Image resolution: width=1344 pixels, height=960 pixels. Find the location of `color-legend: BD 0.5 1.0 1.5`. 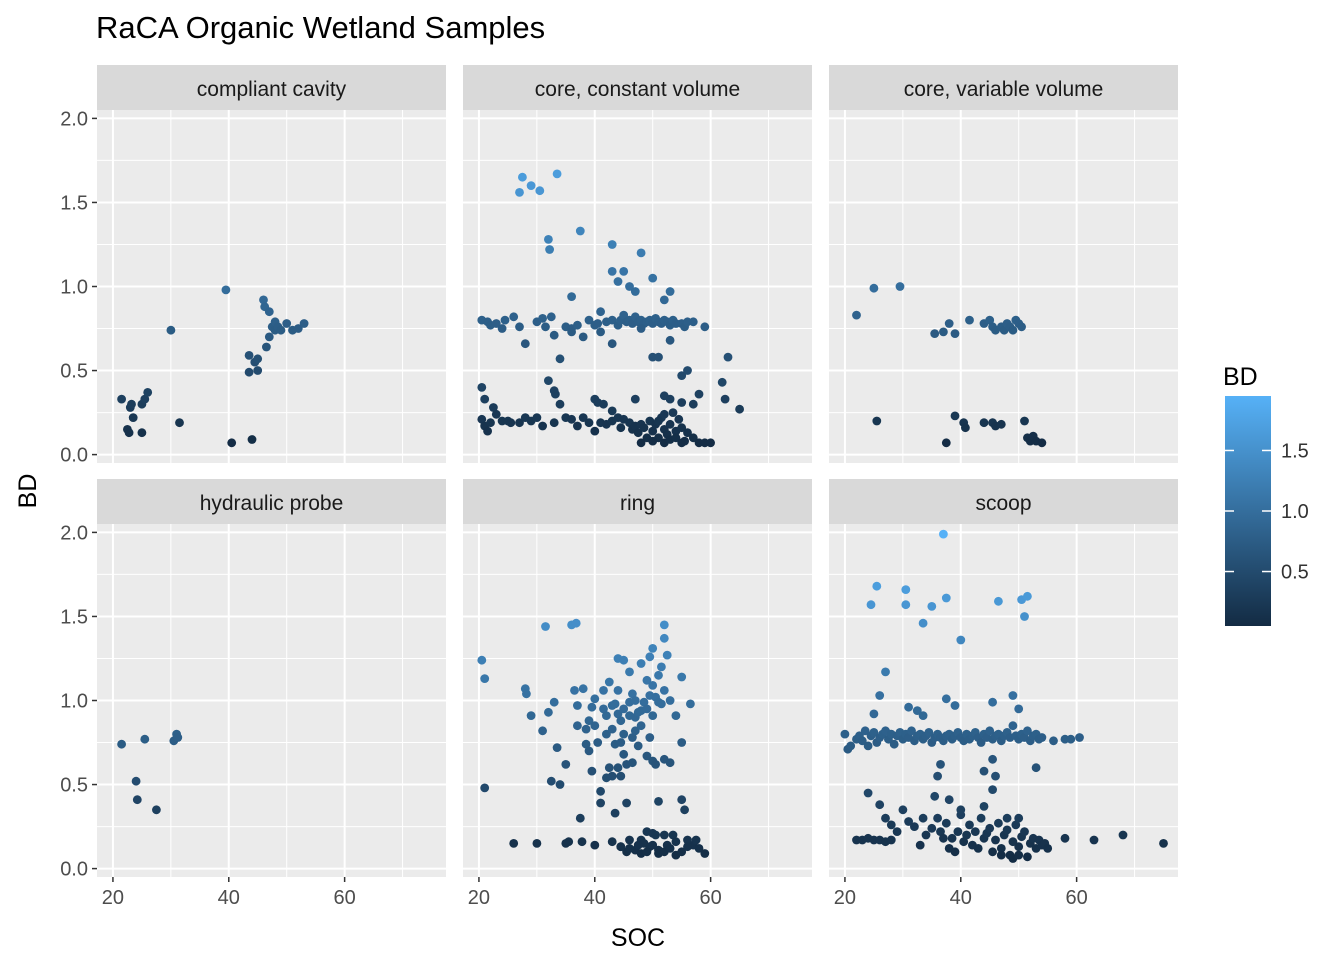

color-legend: BD 0.5 1.0 1.5 is located at coordinates (1266, 494).